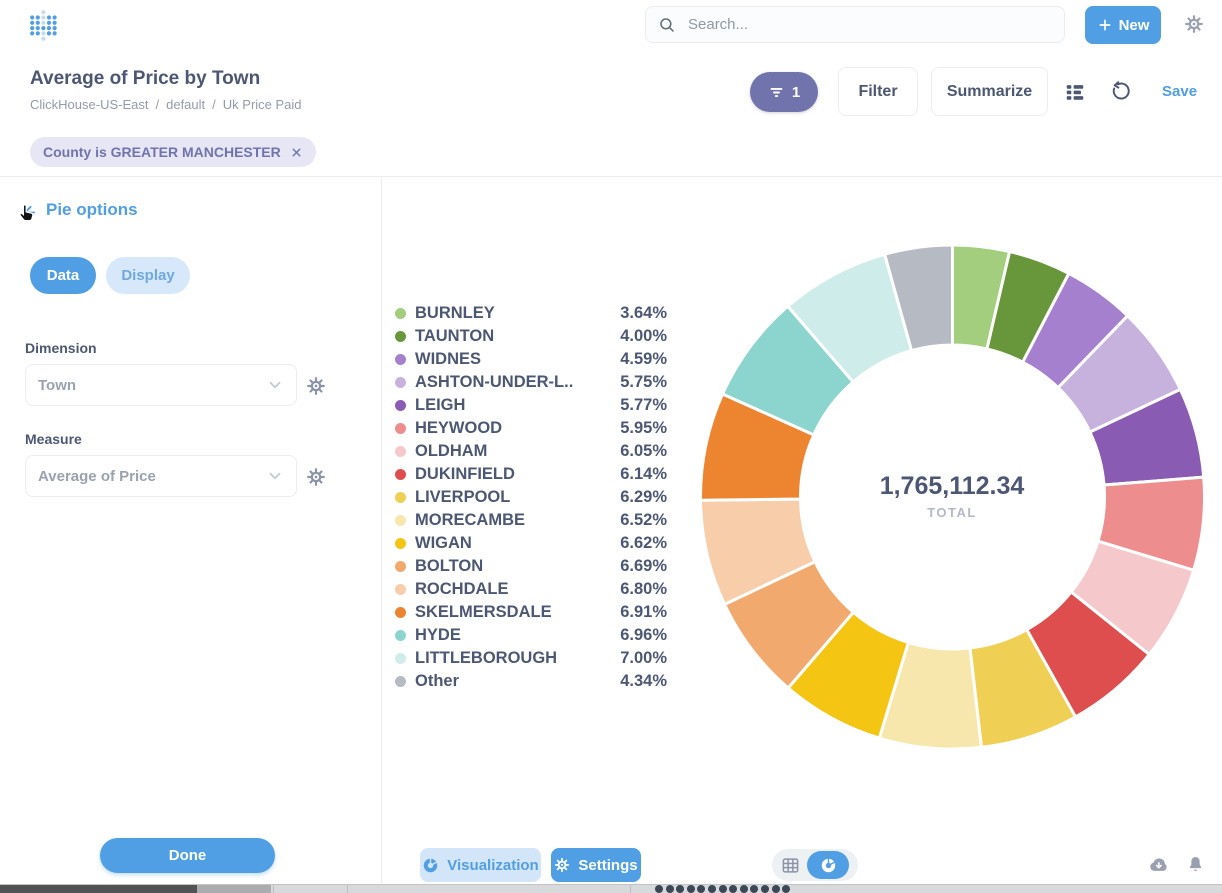 Image resolution: width=1222 pixels, height=893 pixels. What do you see at coordinates (643, 658) in the screenshot?
I see `legend-percent: 7.00%` at bounding box center [643, 658].